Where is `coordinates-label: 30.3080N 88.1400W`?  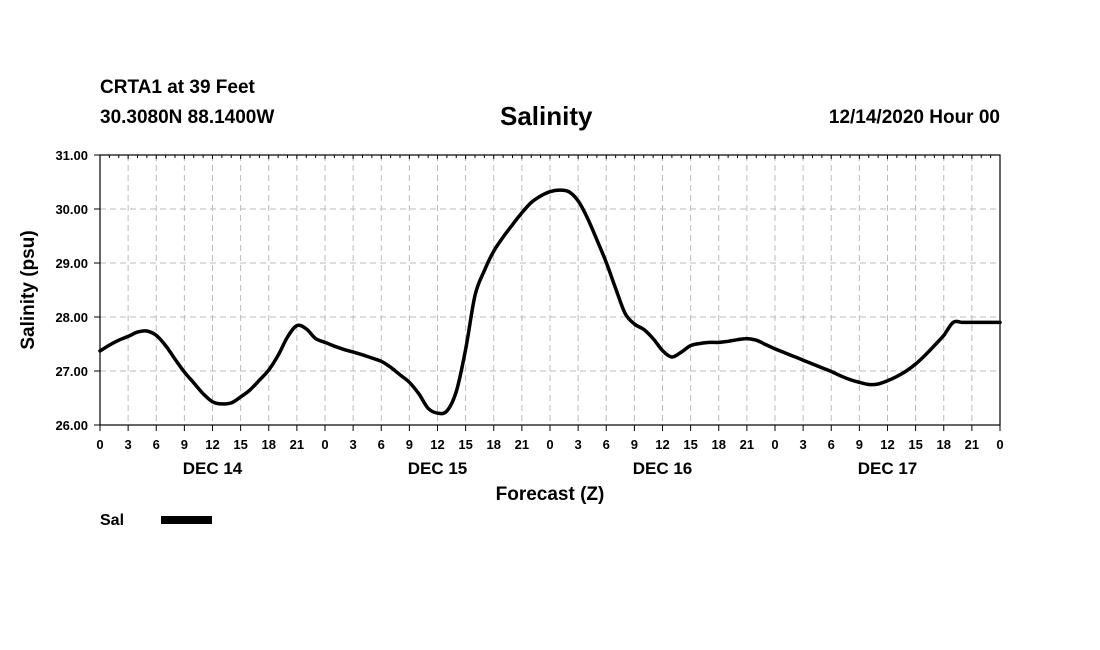 coordinates-label: 30.3080N 88.1400W is located at coordinates (187, 117).